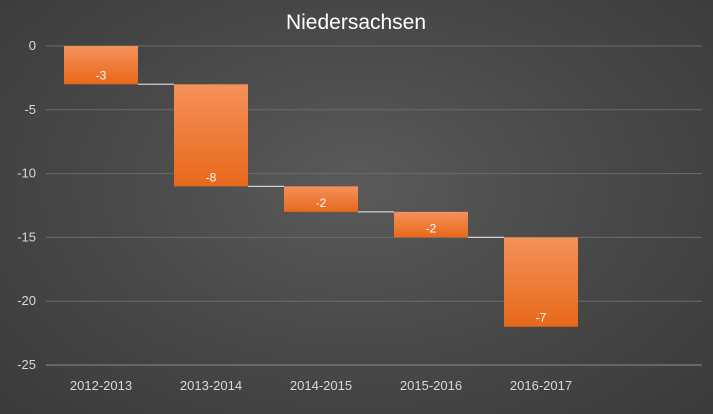 The height and width of the screenshot is (414, 713). What do you see at coordinates (26, 300) in the screenshot?
I see `y-tick-label: -20` at bounding box center [26, 300].